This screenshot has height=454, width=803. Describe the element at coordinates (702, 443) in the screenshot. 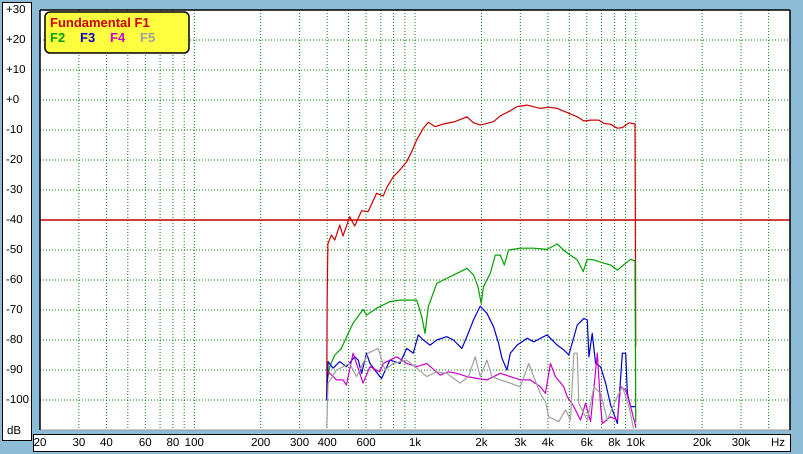

I see `x-tick-label: 20k` at that location.